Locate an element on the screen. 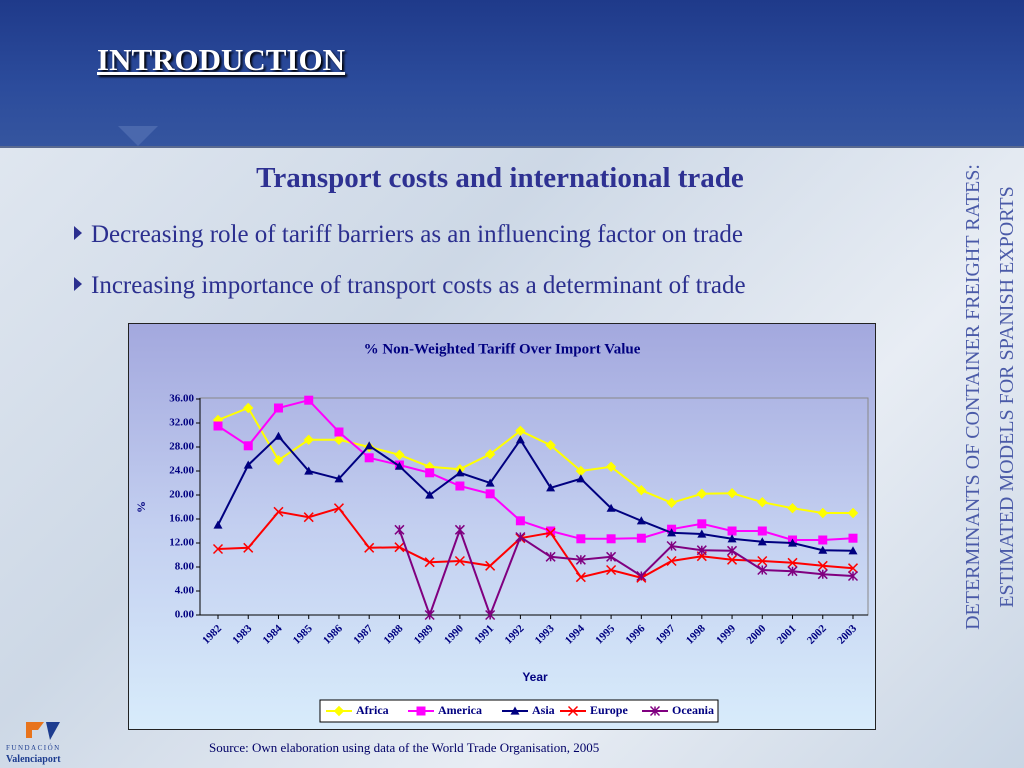 This screenshot has width=1024, height=768. logo-top: FUNDACIÓN is located at coordinates (33, 748).